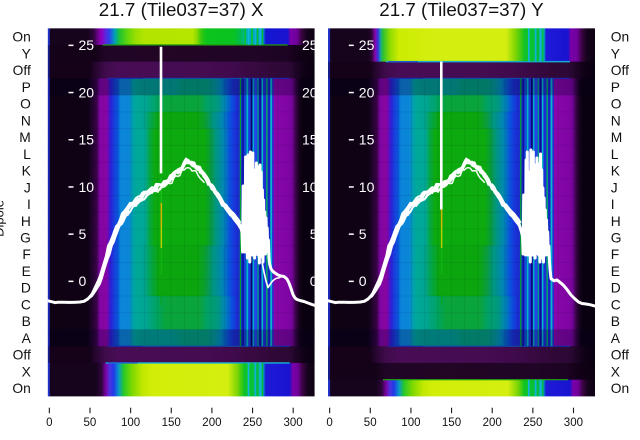 The height and width of the screenshot is (440, 640). I want to click on svg-text: 21.7 (Tile037=37) Y, so click(461, 10).